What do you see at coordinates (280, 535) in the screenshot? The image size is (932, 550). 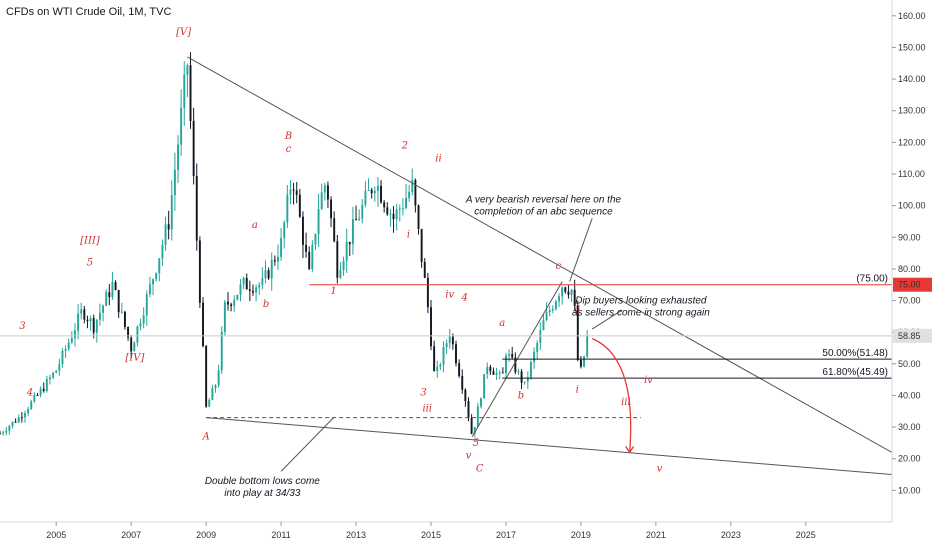 I see `time-tick-label: 2011` at bounding box center [280, 535].